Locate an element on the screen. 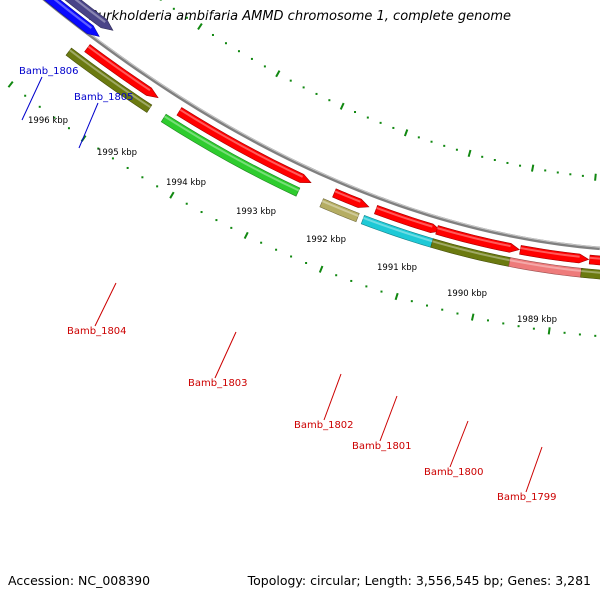 Image resolution: width=600 pixels, height=600 pixels. gene-next-shine is located at coordinates (594, 258).